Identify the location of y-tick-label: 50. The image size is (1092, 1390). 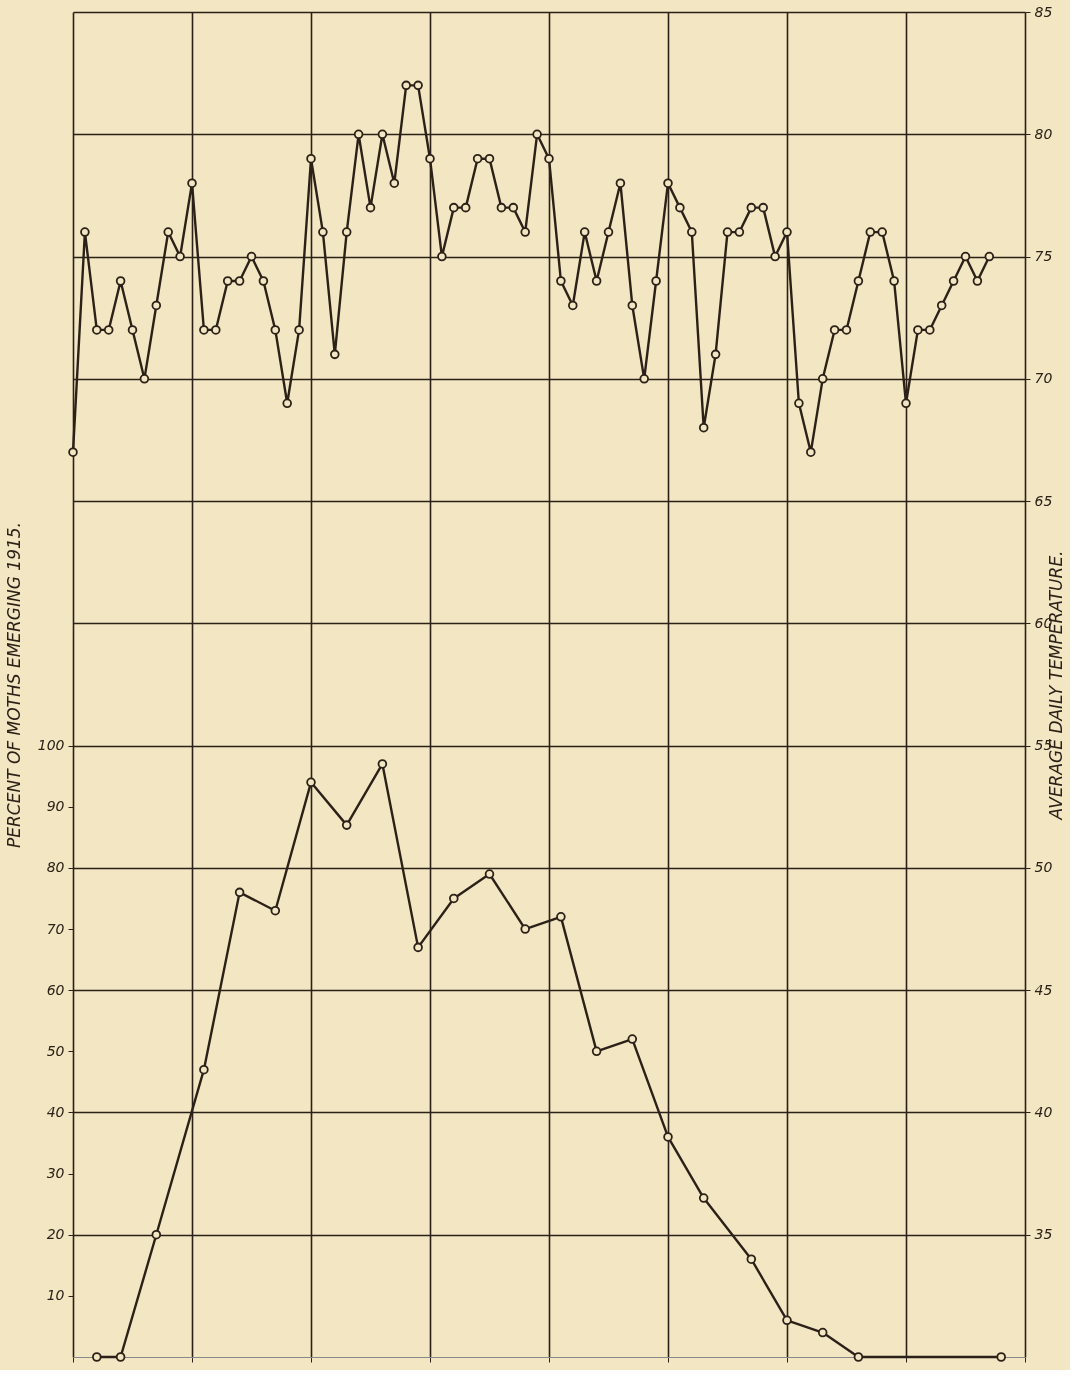
(55, 1050).